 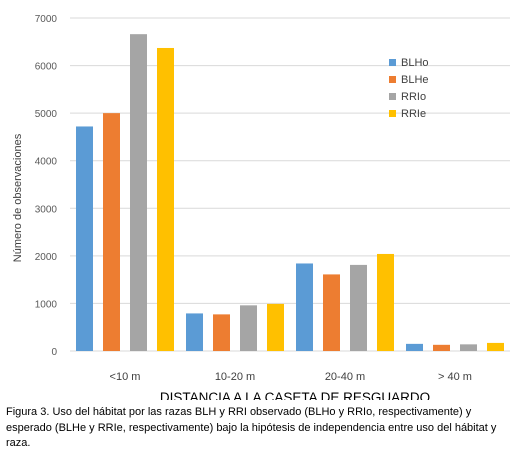 What do you see at coordinates (46, 114) in the screenshot?
I see `y-tick-label: 5000` at bounding box center [46, 114].